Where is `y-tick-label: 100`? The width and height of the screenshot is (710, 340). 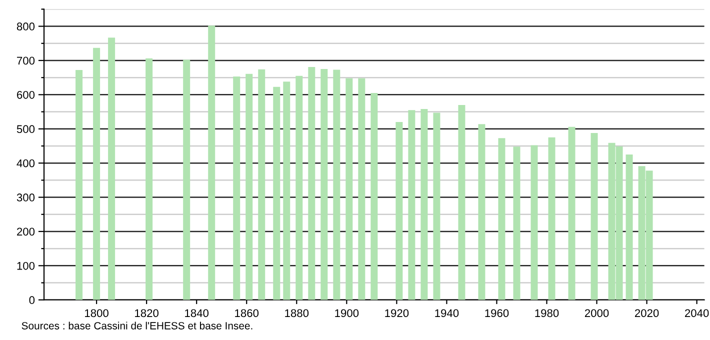
y-tick-label: 100 is located at coordinates (26, 266).